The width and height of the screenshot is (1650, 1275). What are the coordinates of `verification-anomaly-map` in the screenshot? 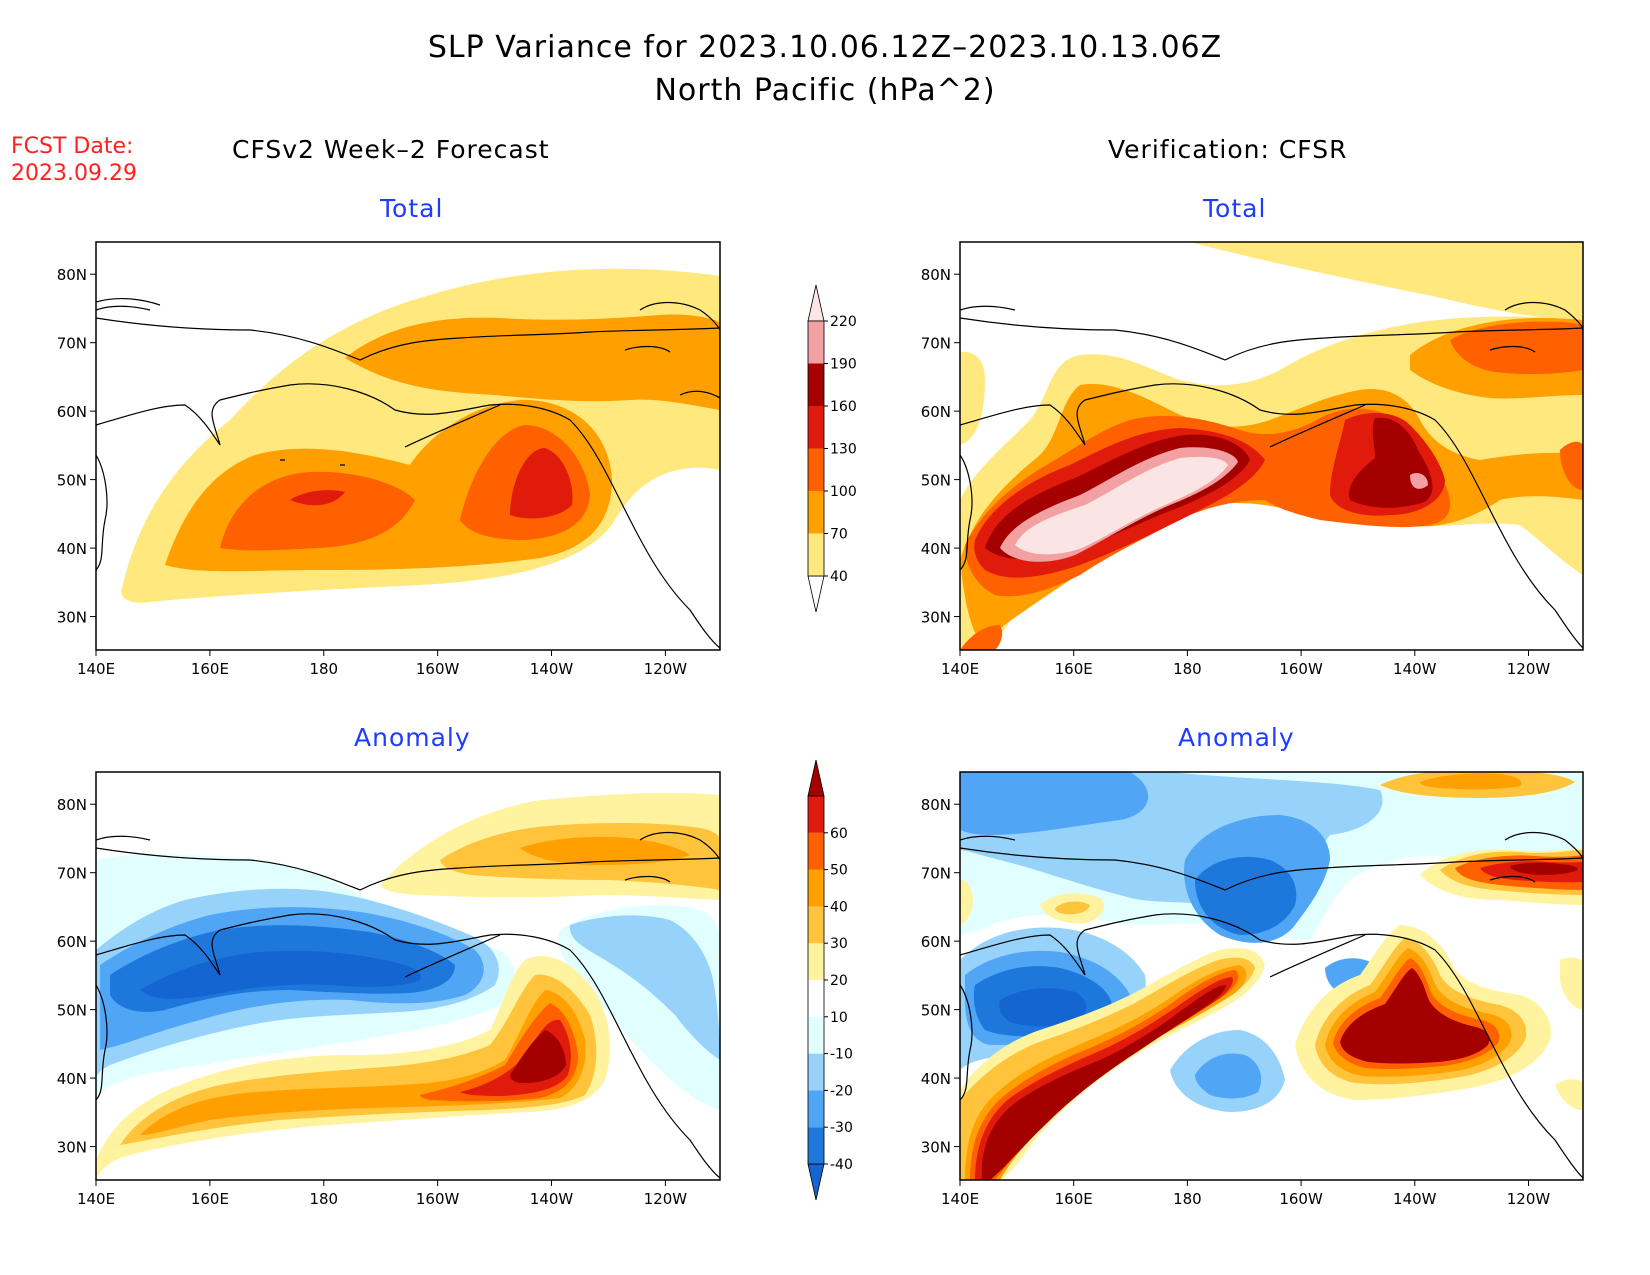 It's located at (1271, 976).